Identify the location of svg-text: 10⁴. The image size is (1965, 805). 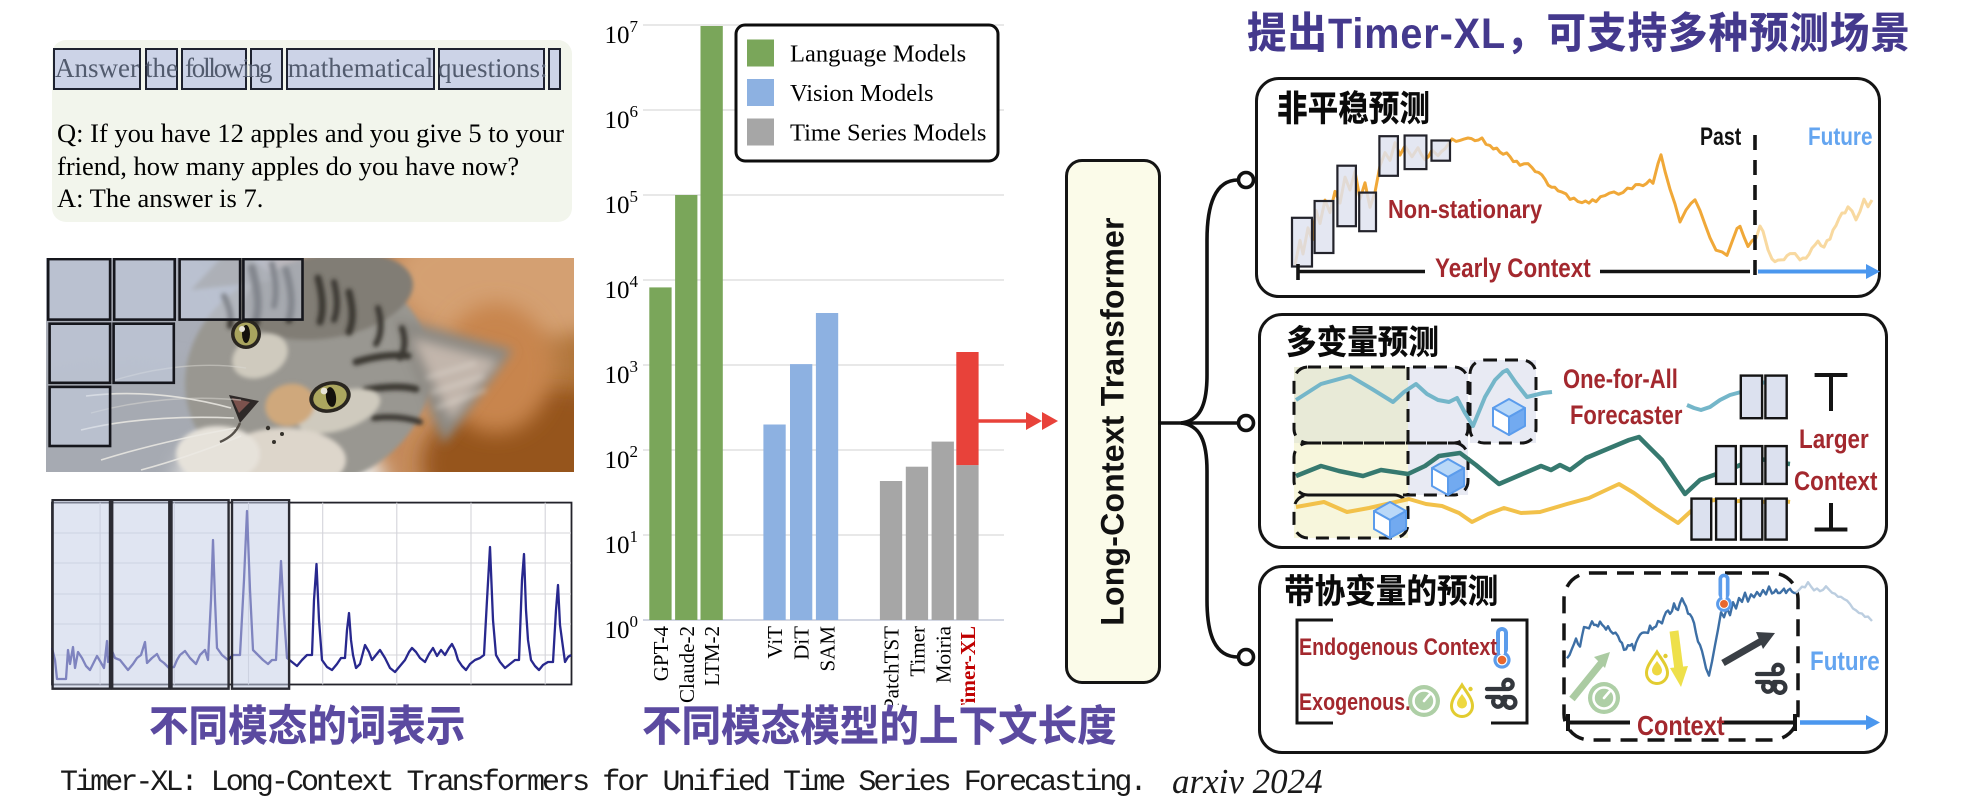
(622, 288).